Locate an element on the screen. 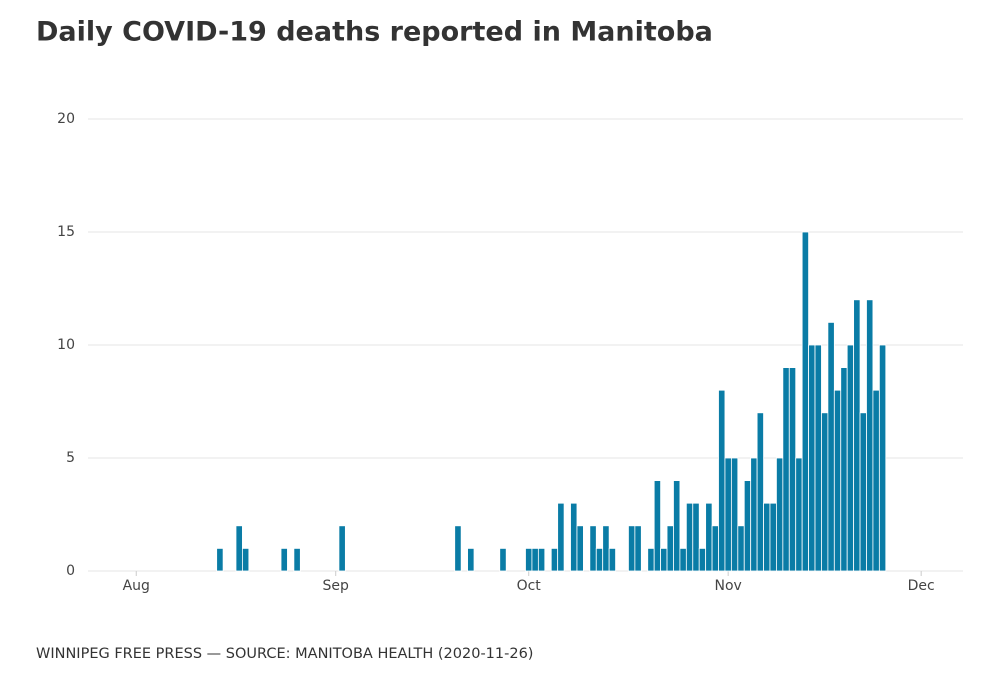 Image resolution: width=1000 pixels, height=692 pixels. x-tick-label: Sep is located at coordinates (336, 586).